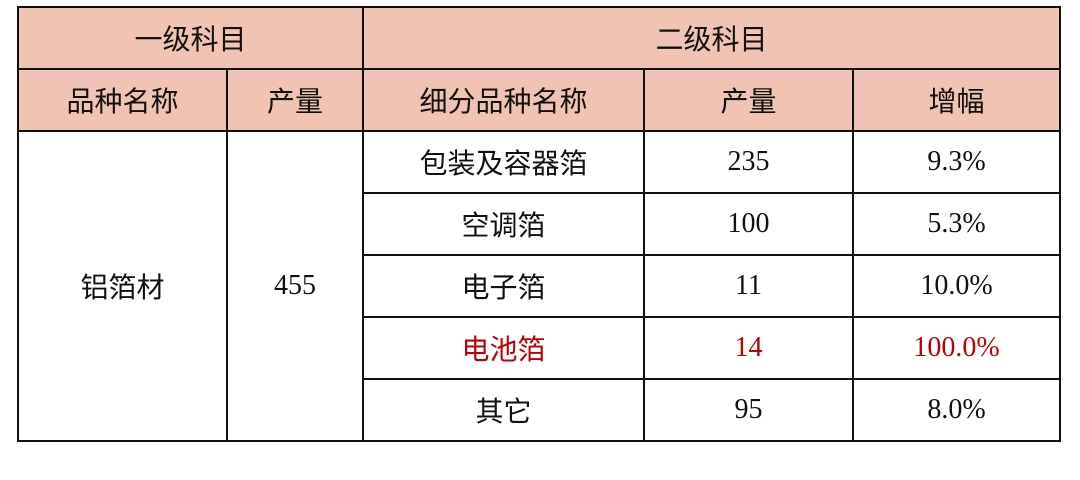  I want to click on primary-name: 铝箔材, so click(122, 286).